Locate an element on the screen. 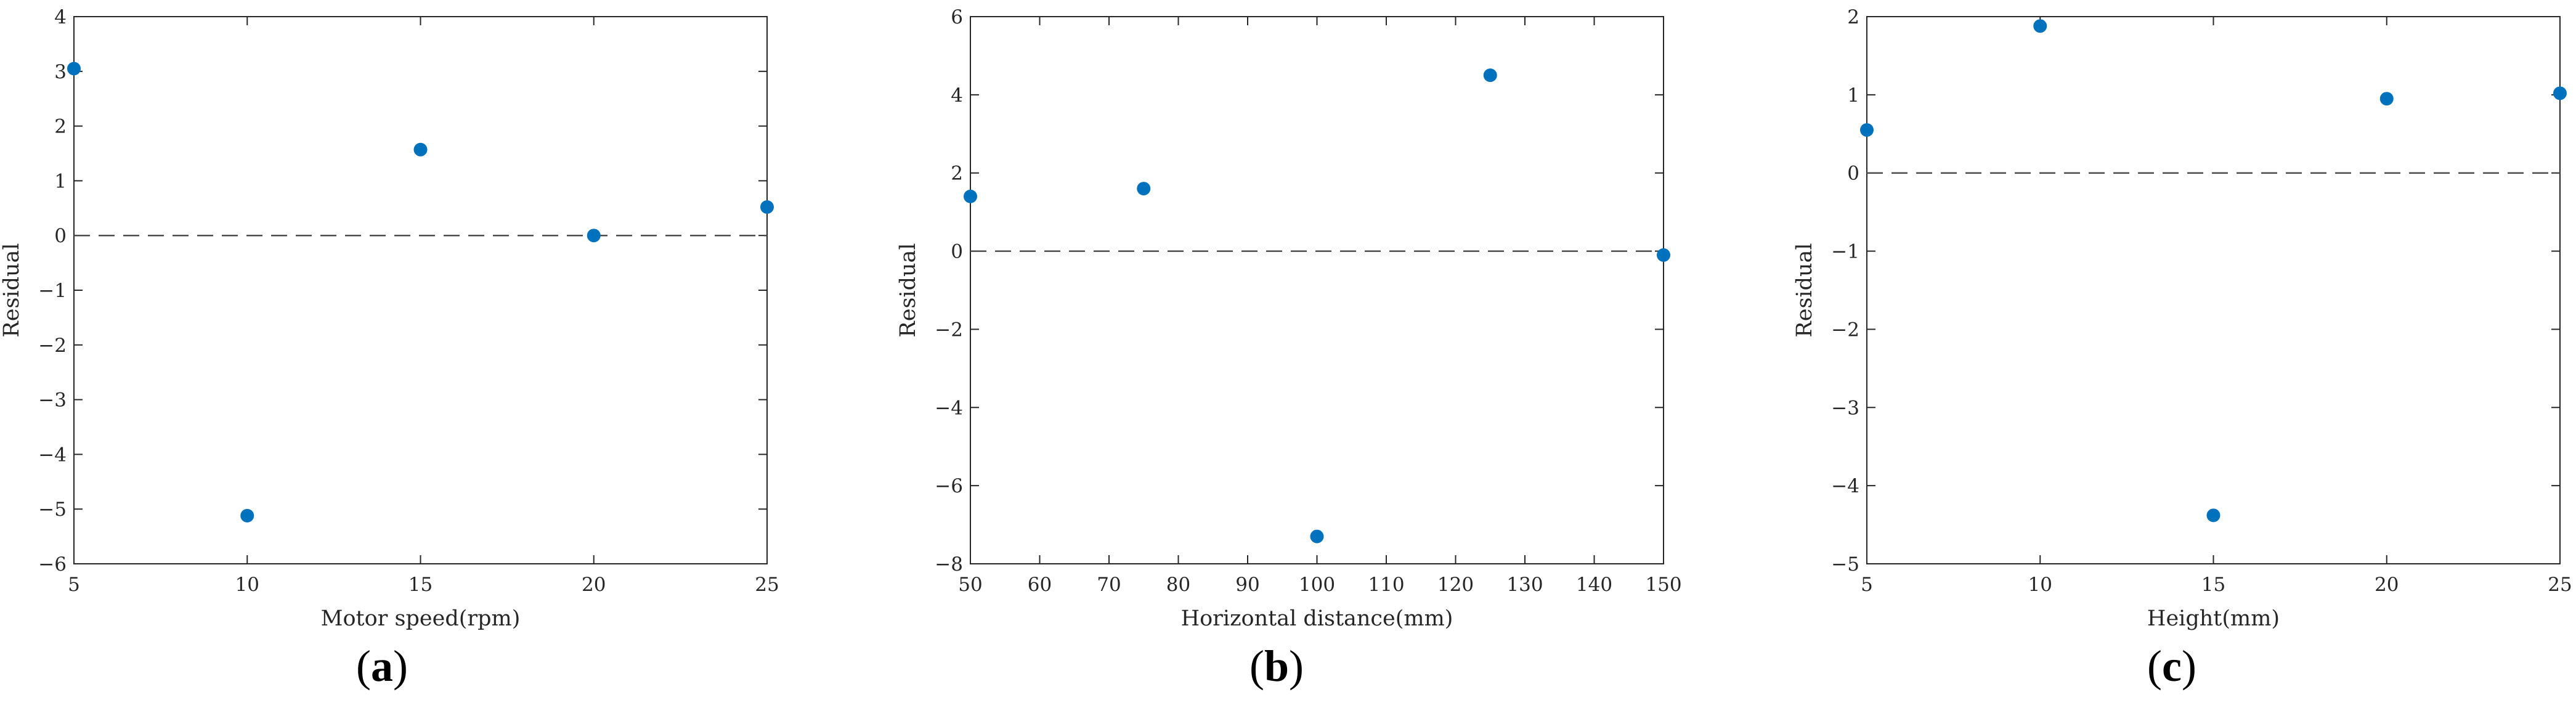  x-tick-label: 80 is located at coordinates (1178, 585).